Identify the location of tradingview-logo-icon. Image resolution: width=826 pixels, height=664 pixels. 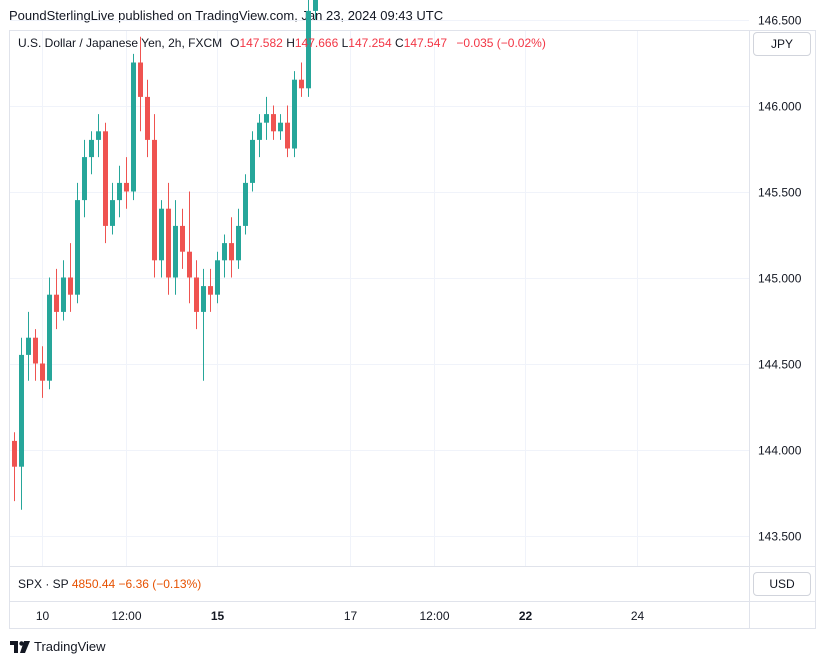
(20, 646).